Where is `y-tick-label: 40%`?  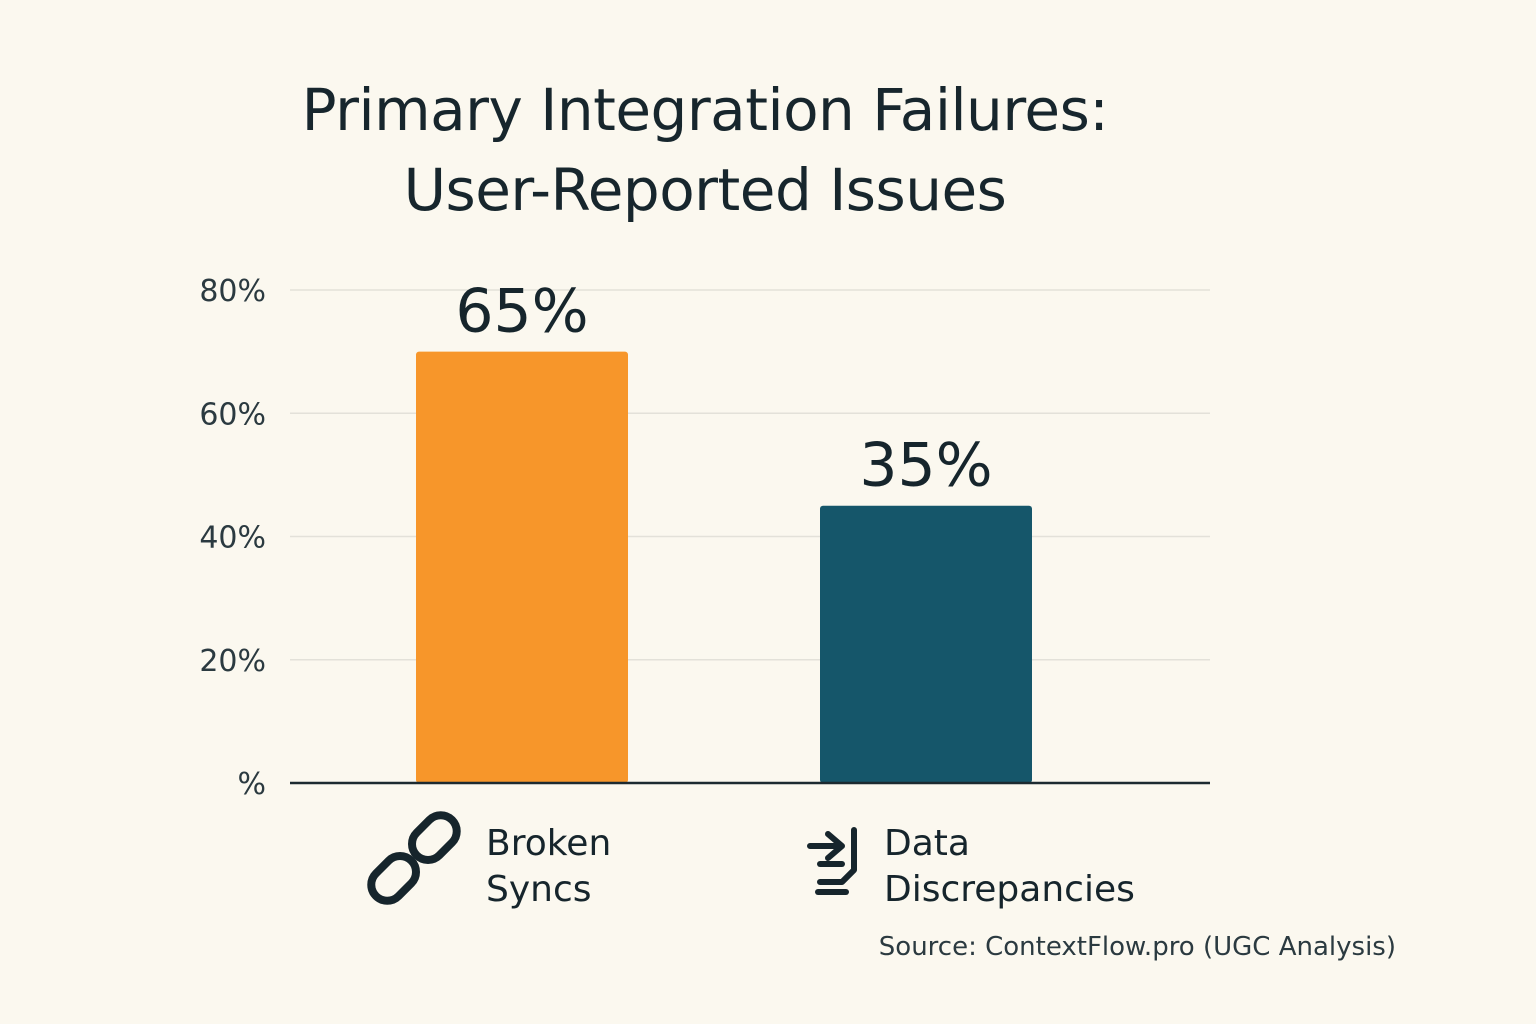 y-tick-label: 40% is located at coordinates (232, 538).